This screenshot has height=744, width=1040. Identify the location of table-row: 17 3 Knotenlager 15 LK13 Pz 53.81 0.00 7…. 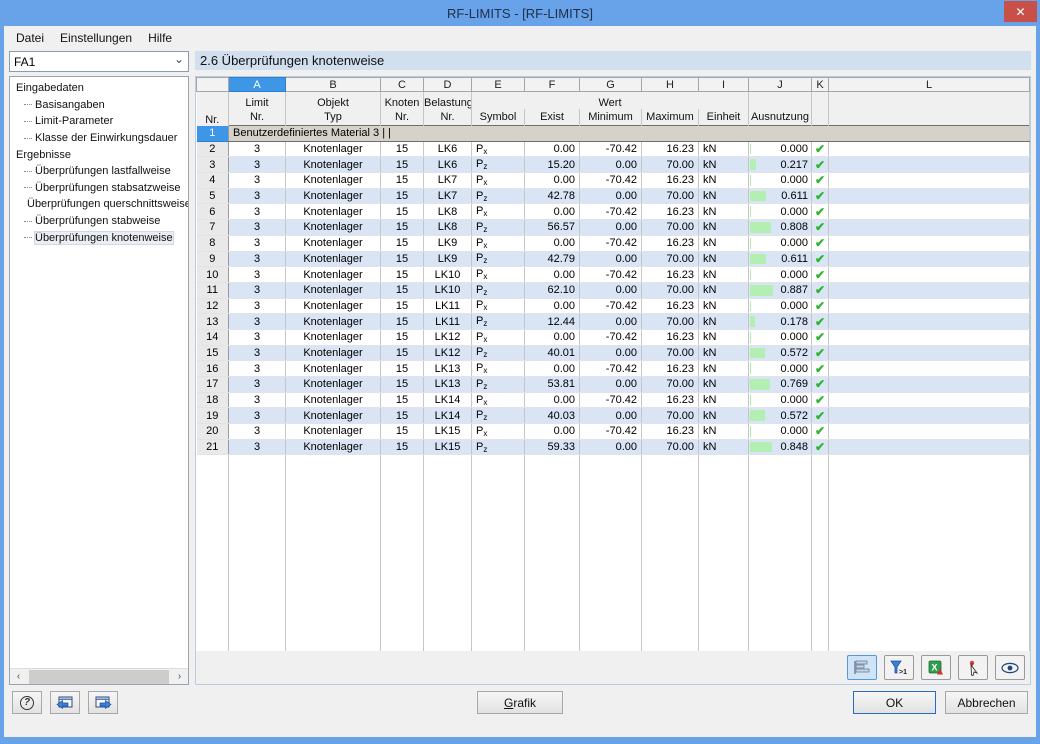
(613, 384).